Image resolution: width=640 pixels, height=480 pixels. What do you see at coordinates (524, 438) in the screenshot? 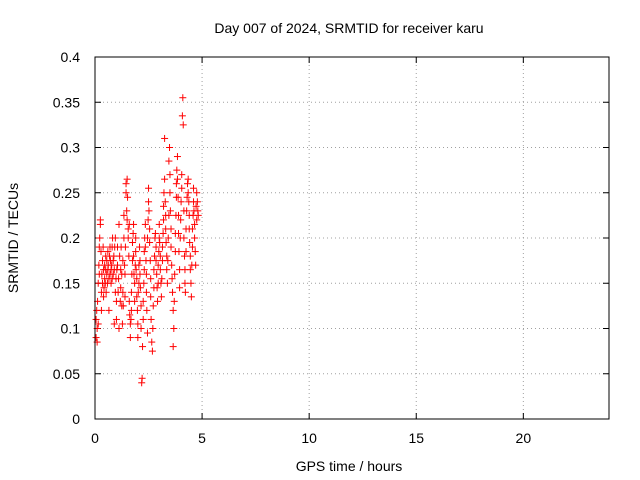
I see `x-tick-label: 20` at bounding box center [524, 438].